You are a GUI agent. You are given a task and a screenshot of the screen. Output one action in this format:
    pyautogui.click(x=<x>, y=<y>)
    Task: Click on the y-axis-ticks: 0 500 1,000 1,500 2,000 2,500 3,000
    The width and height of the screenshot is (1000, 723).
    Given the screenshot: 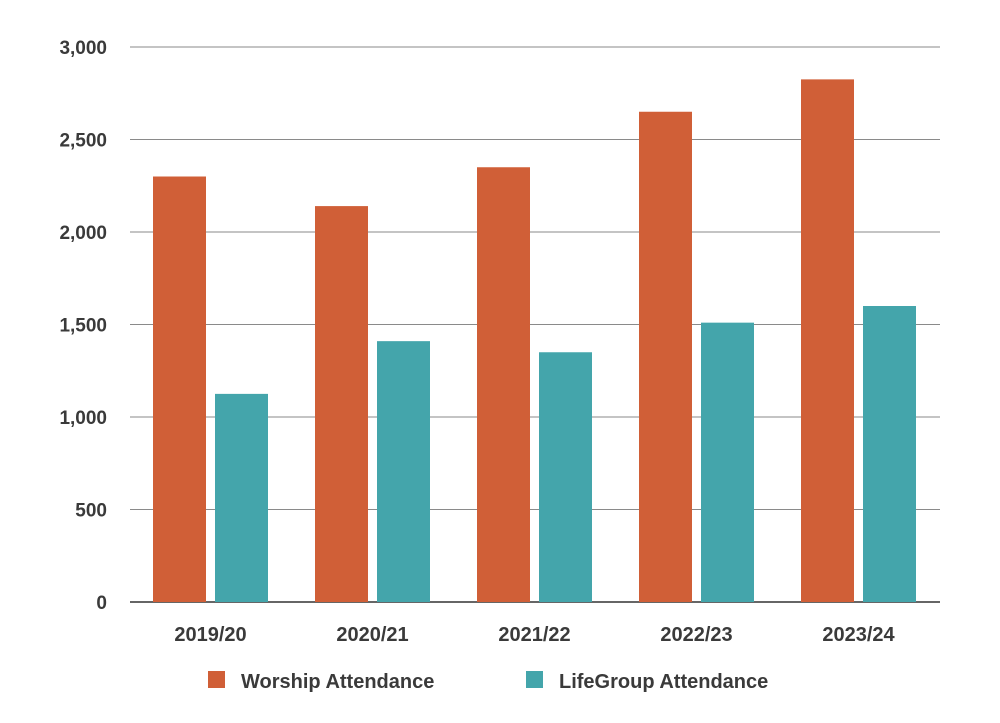 What is the action you would take?
    pyautogui.click(x=83, y=326)
    